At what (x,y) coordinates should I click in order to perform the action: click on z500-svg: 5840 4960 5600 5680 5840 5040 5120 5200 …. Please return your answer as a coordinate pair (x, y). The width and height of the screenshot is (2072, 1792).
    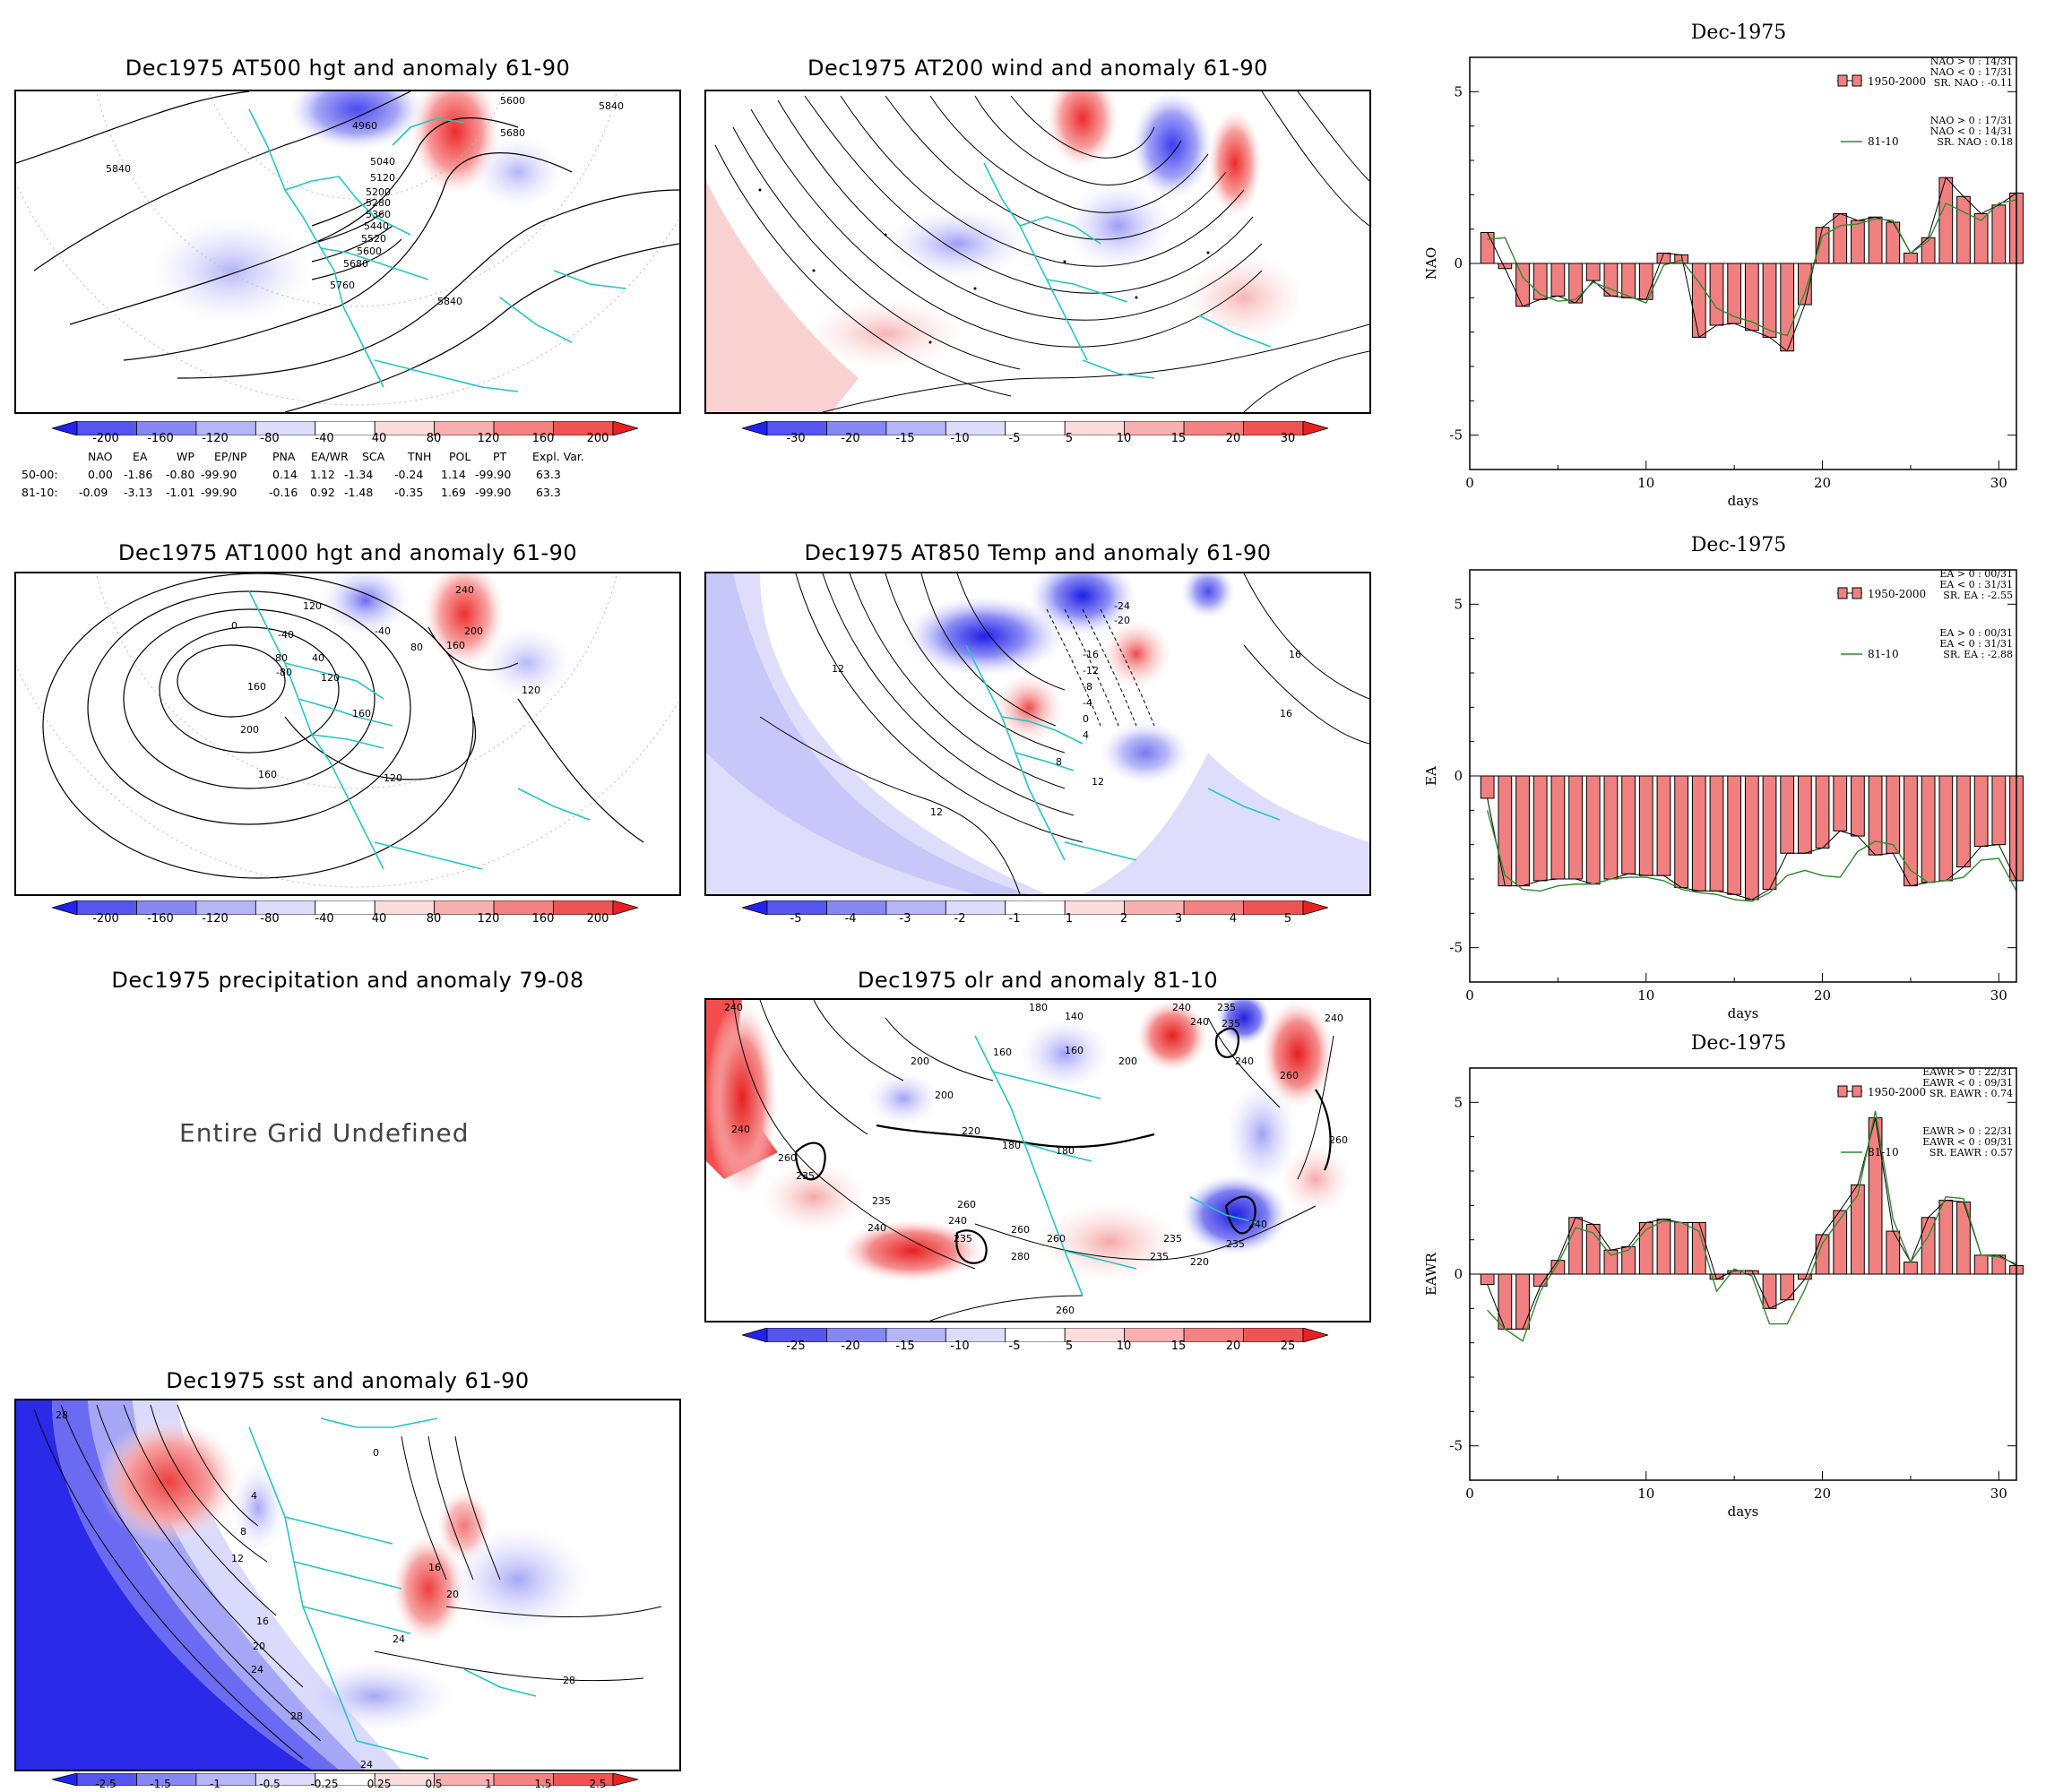
    Looking at the image, I should click on (347, 251).